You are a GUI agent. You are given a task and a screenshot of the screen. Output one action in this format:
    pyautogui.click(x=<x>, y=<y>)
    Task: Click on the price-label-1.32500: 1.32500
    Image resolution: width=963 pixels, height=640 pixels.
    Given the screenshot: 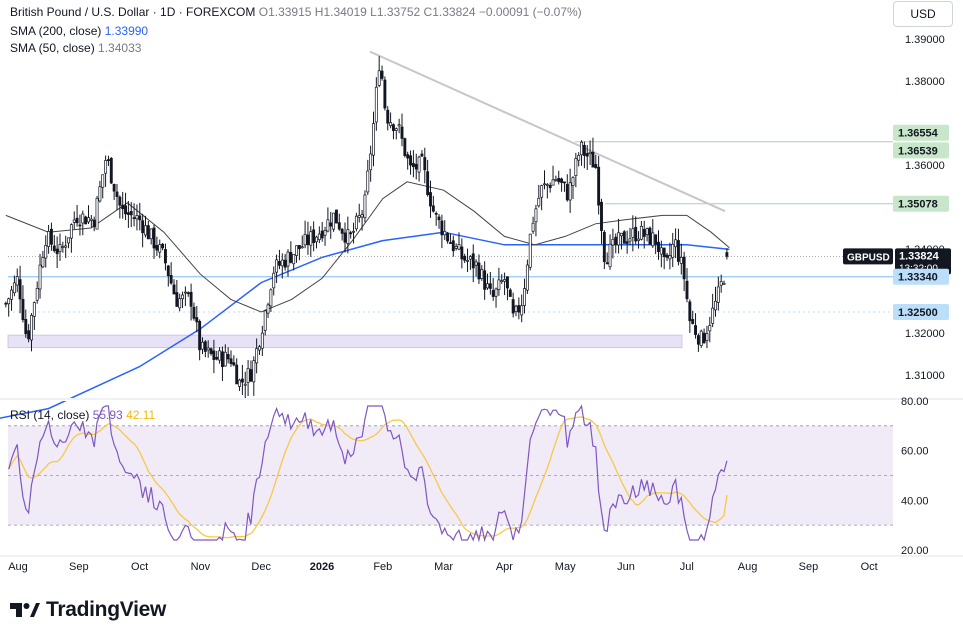 What is the action you would take?
    pyautogui.click(x=921, y=312)
    